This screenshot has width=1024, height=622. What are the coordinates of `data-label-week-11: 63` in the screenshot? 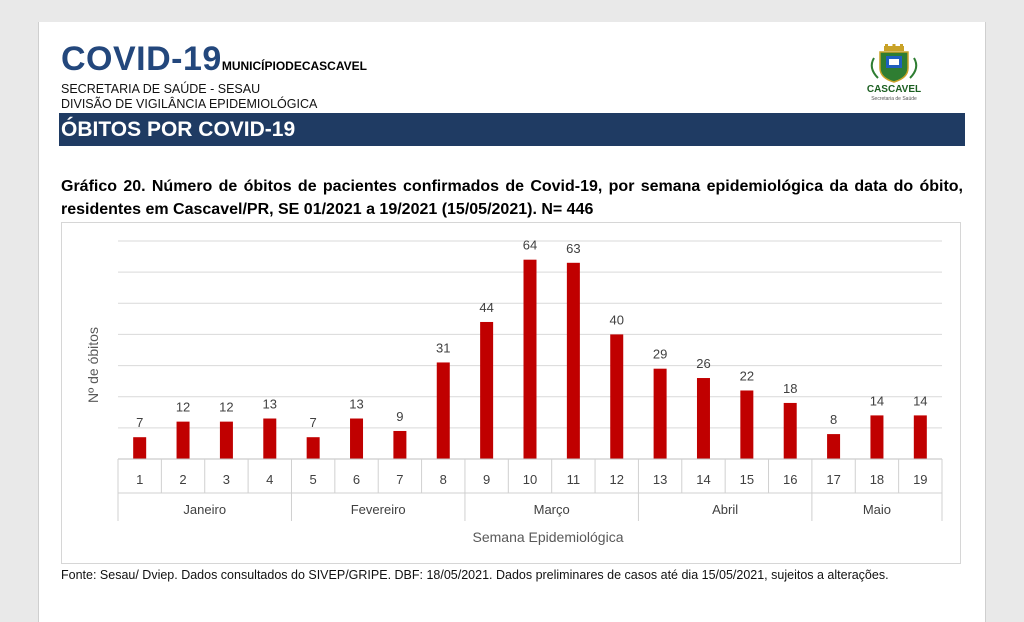 It's located at (573, 248).